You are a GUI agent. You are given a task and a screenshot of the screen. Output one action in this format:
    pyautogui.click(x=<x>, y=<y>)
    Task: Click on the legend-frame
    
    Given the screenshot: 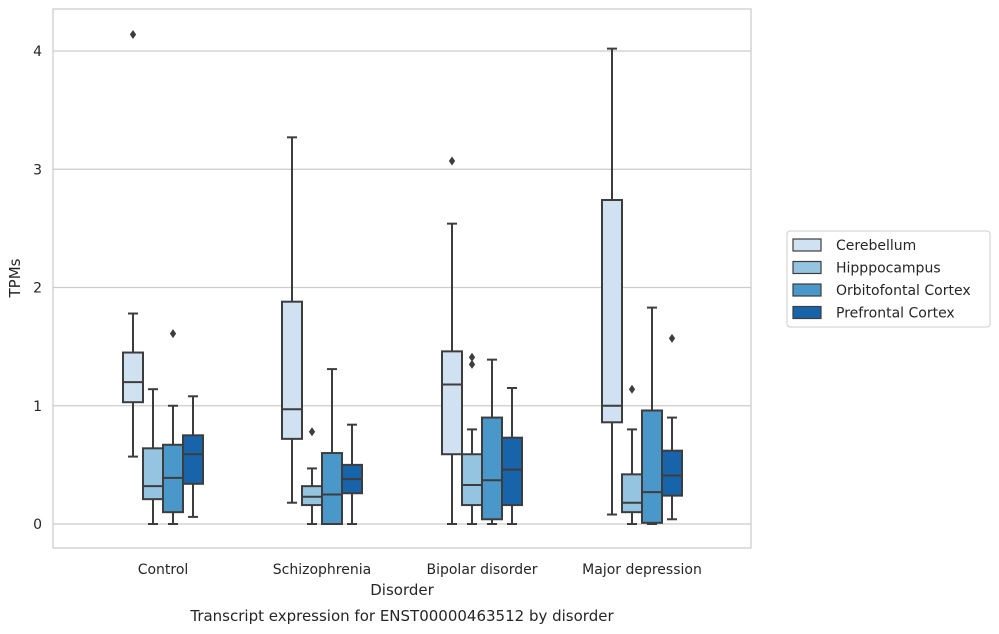 What is the action you would take?
    pyautogui.click(x=888, y=279)
    